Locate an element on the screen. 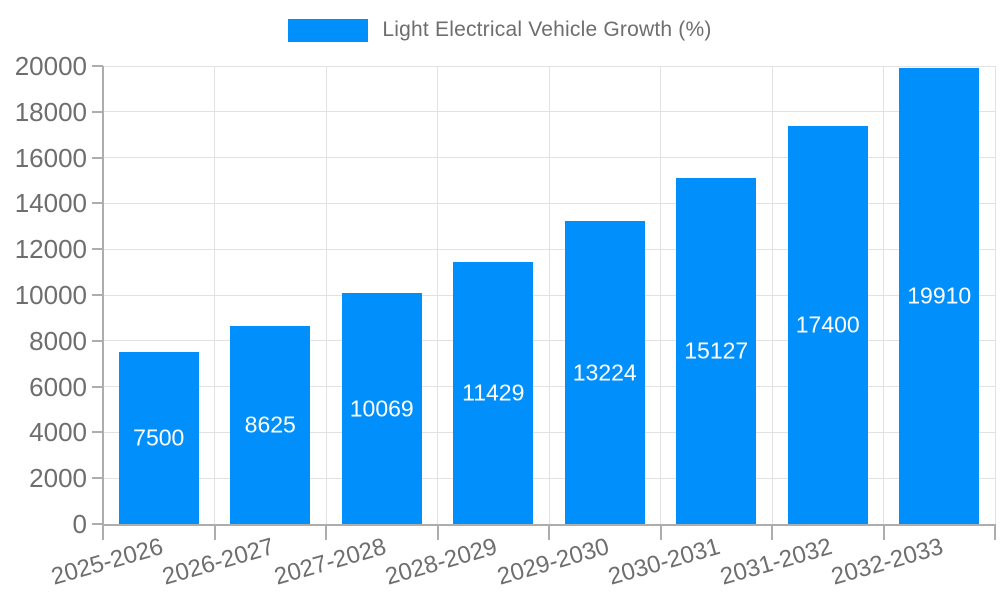 The width and height of the screenshot is (1000, 600). x-axis-line is located at coordinates (549, 525).